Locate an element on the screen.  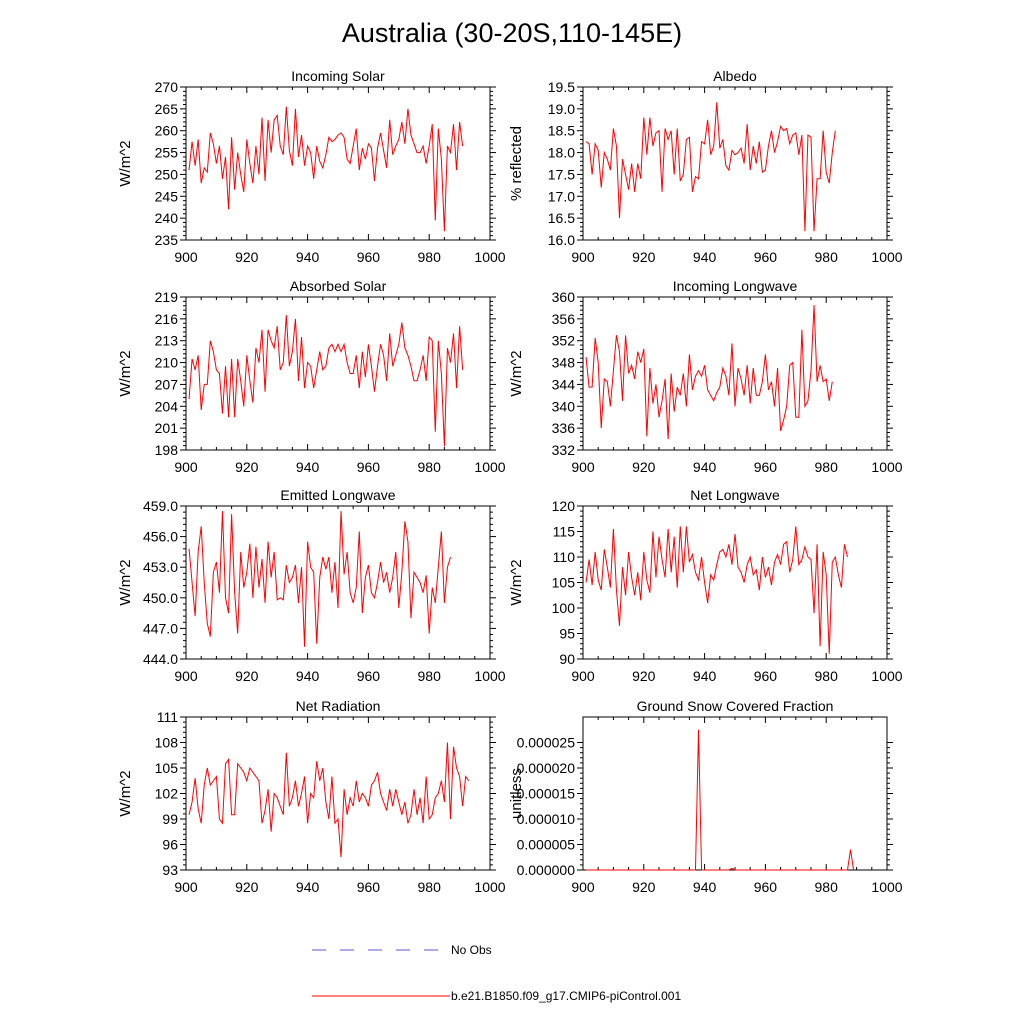
y-tick-label: 100 is located at coordinates (564, 608).